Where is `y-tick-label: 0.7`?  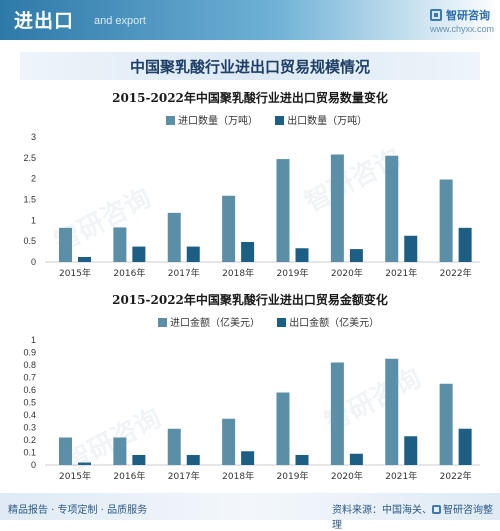 y-tick-label: 0.7 is located at coordinates (29, 378).